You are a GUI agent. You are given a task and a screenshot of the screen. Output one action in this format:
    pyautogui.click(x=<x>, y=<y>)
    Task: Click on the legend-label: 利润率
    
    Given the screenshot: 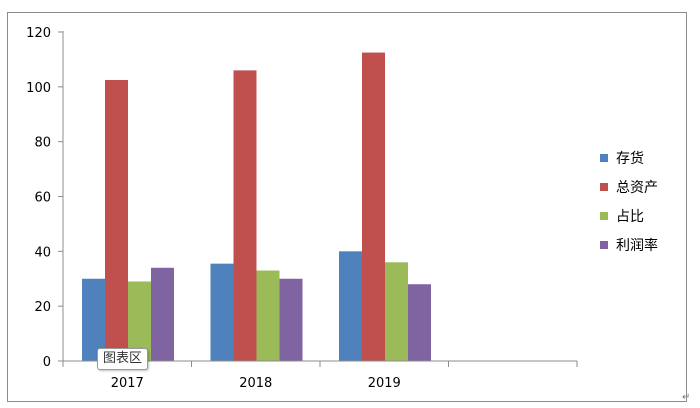 What is the action you would take?
    pyautogui.click(x=637, y=245)
    